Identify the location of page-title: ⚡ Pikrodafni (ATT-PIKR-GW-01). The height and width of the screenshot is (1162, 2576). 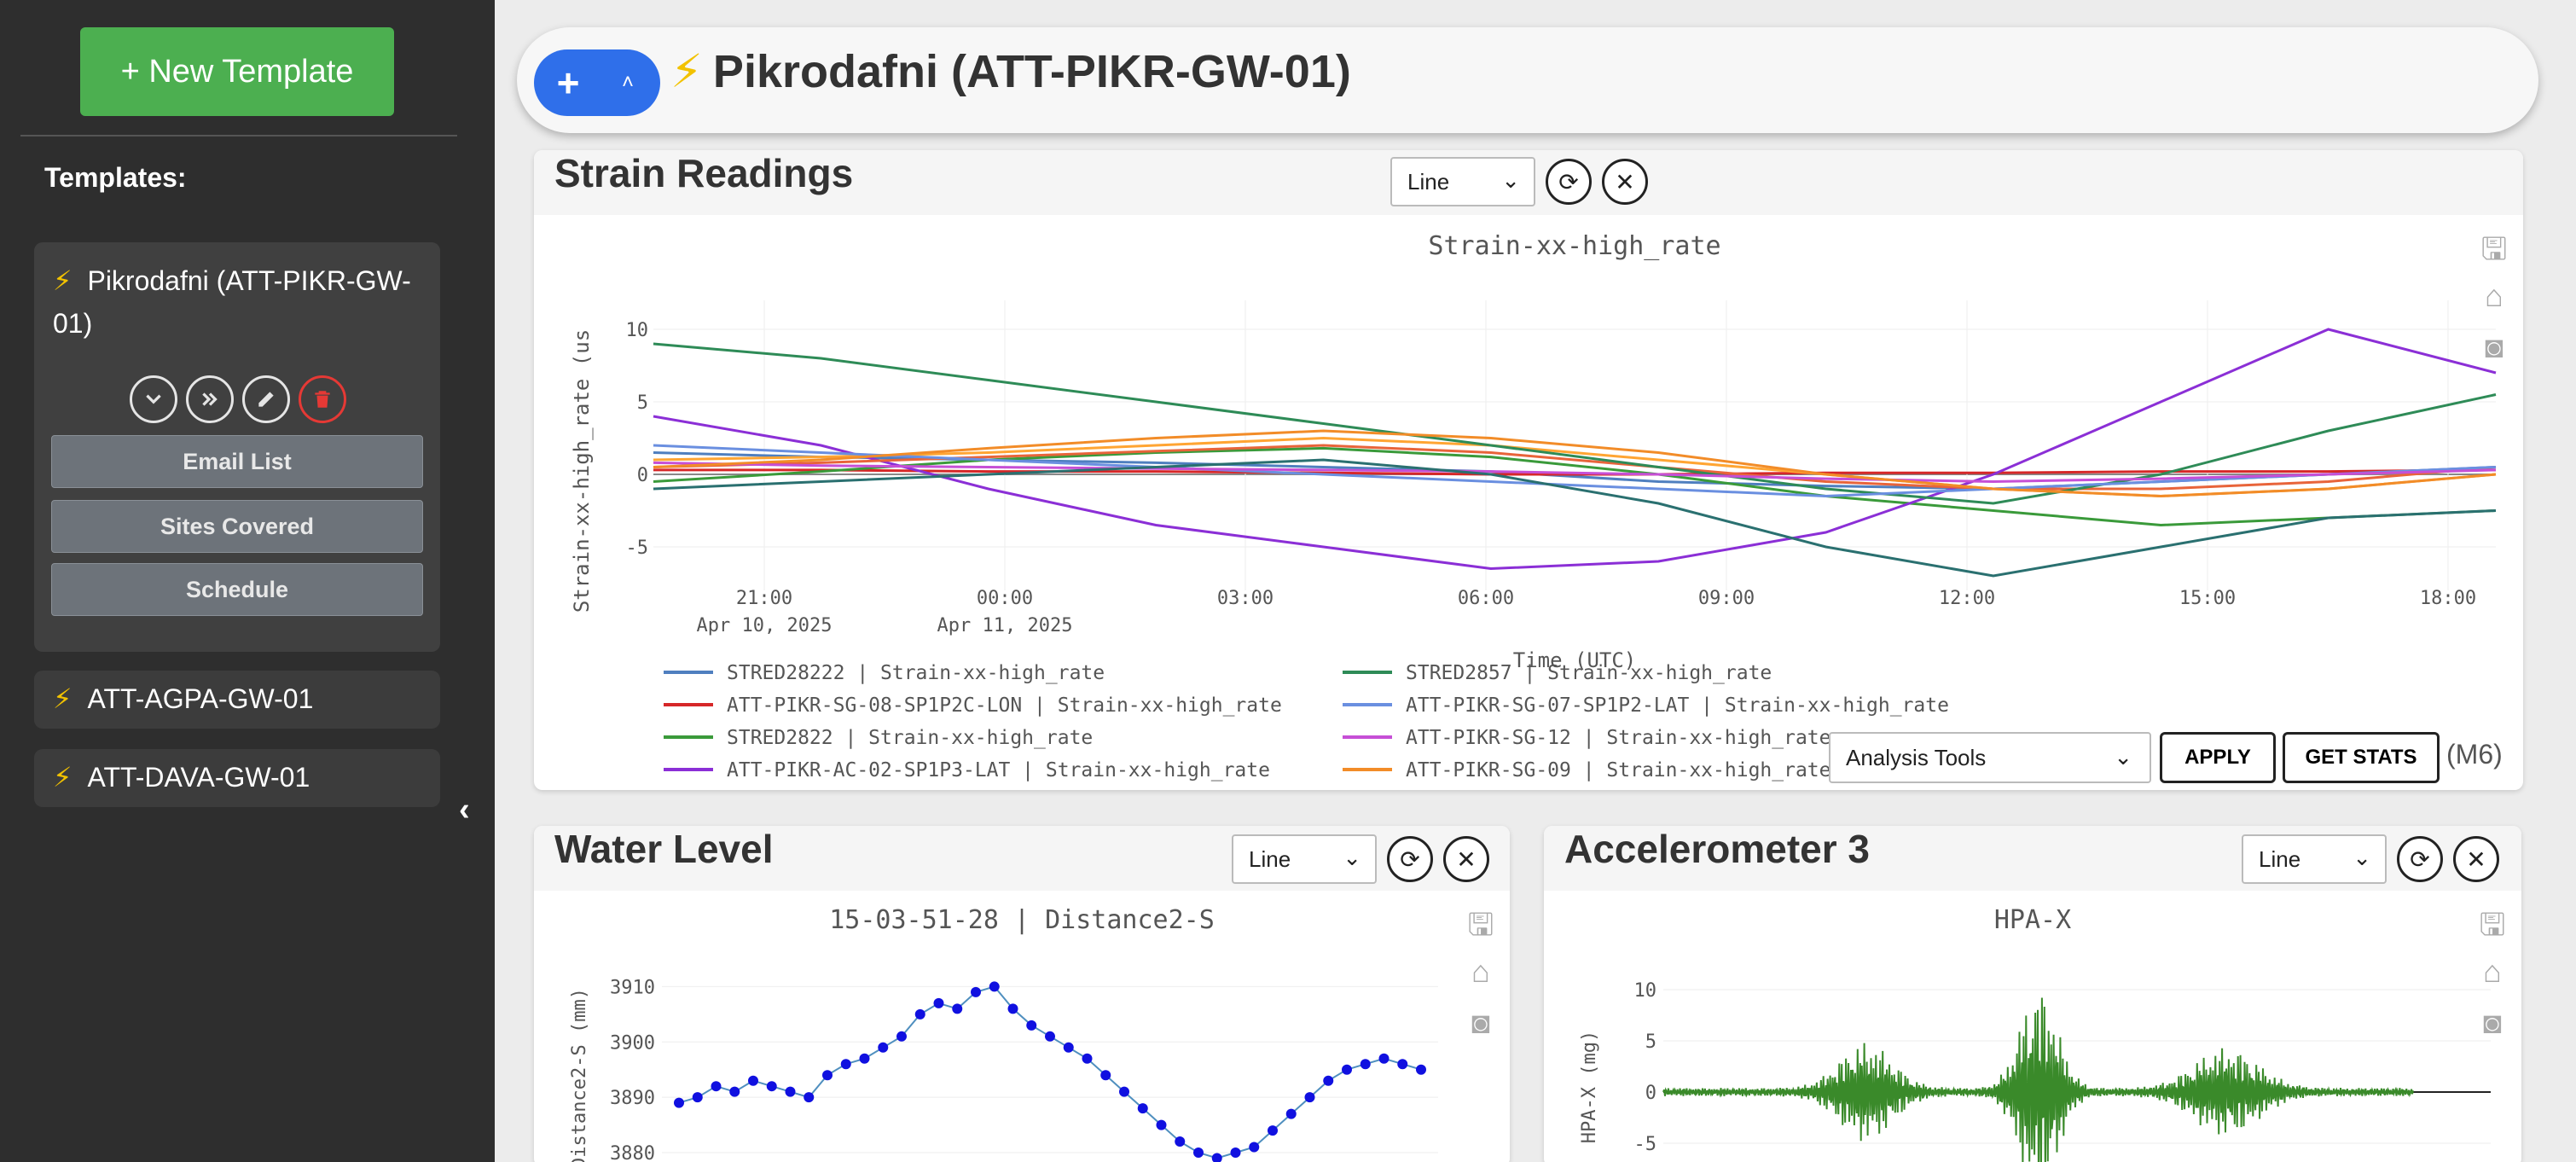
(1010, 71).